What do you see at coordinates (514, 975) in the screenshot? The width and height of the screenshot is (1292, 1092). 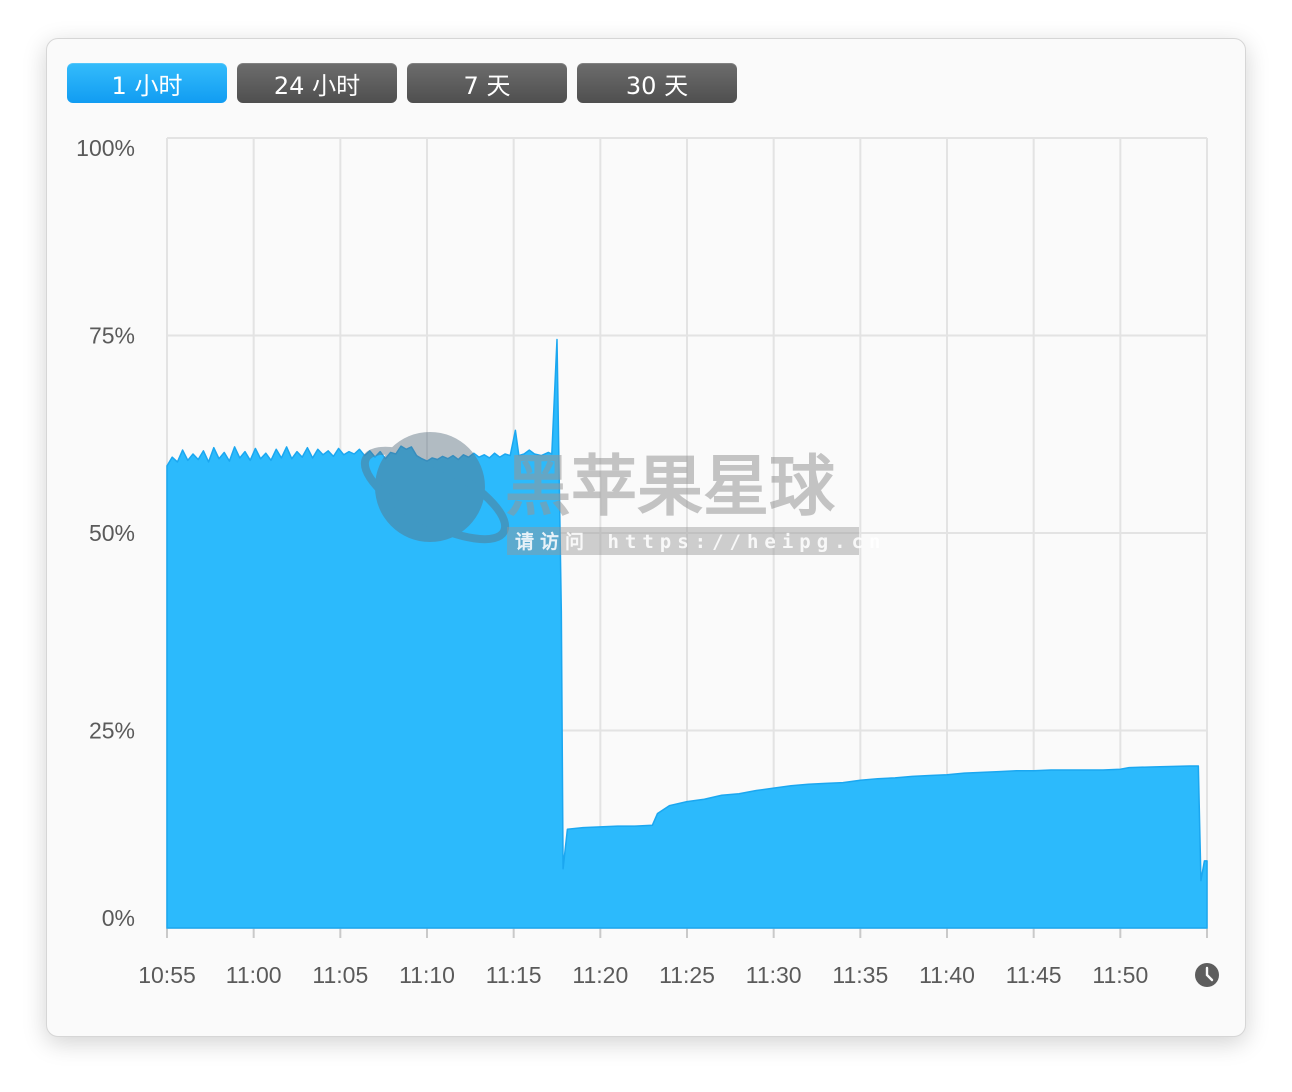 I see `x-tick-label: 11:15` at bounding box center [514, 975].